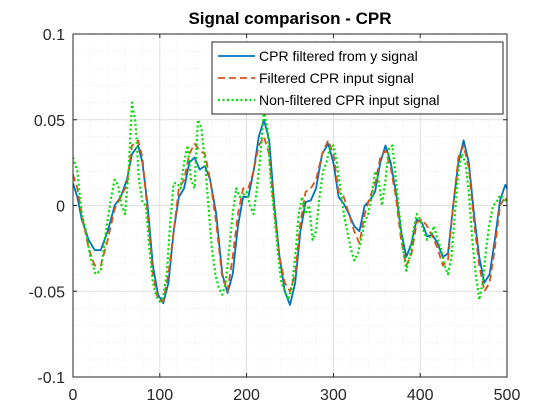 The image size is (560, 420). I want to click on y-tick-label: 0.1, so click(54, 35).